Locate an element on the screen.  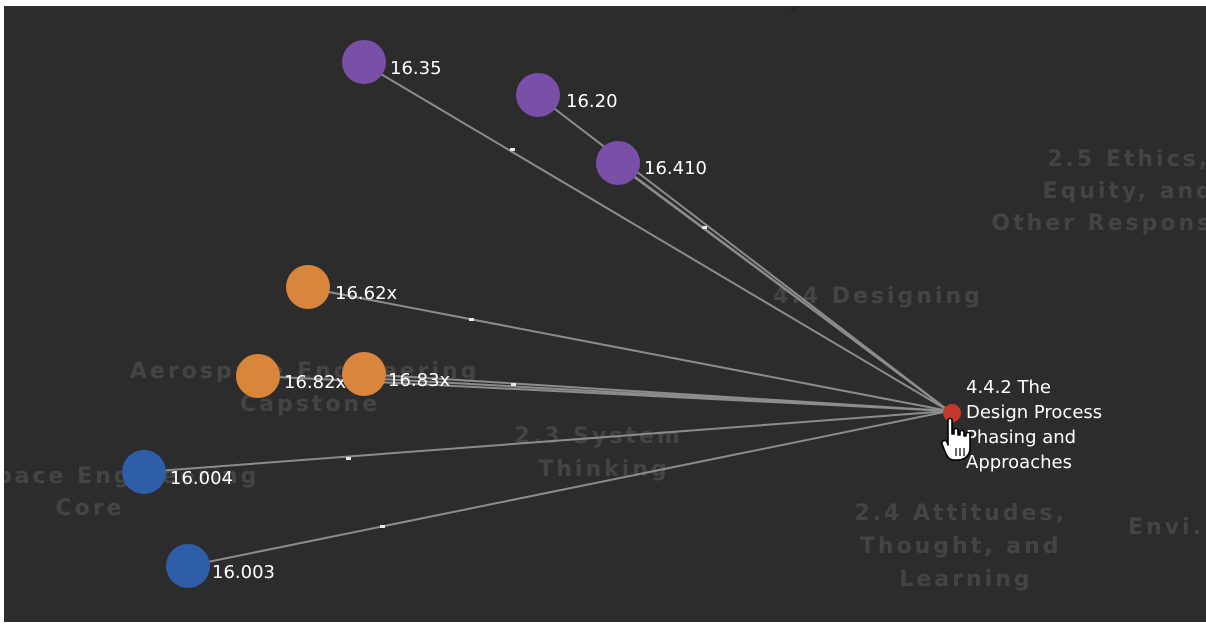
bg-label-line: Aerospace Engineering is located at coordinates (305, 371).